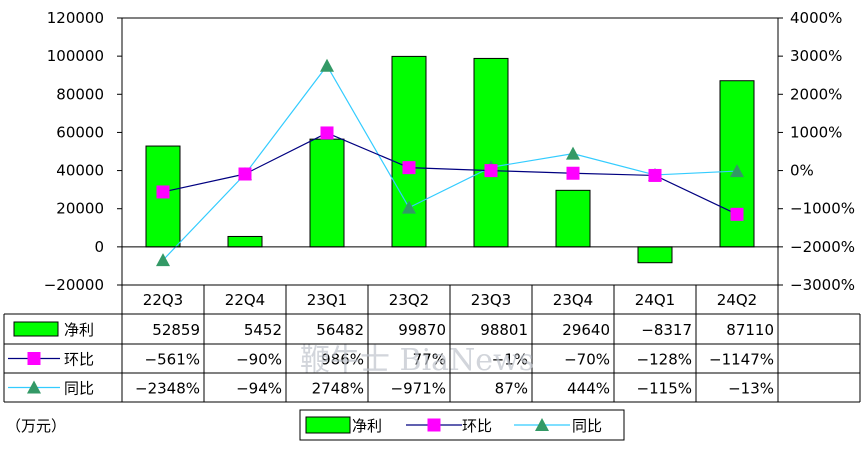  I want to click on legend-yoy-label: 同比, so click(587, 426).